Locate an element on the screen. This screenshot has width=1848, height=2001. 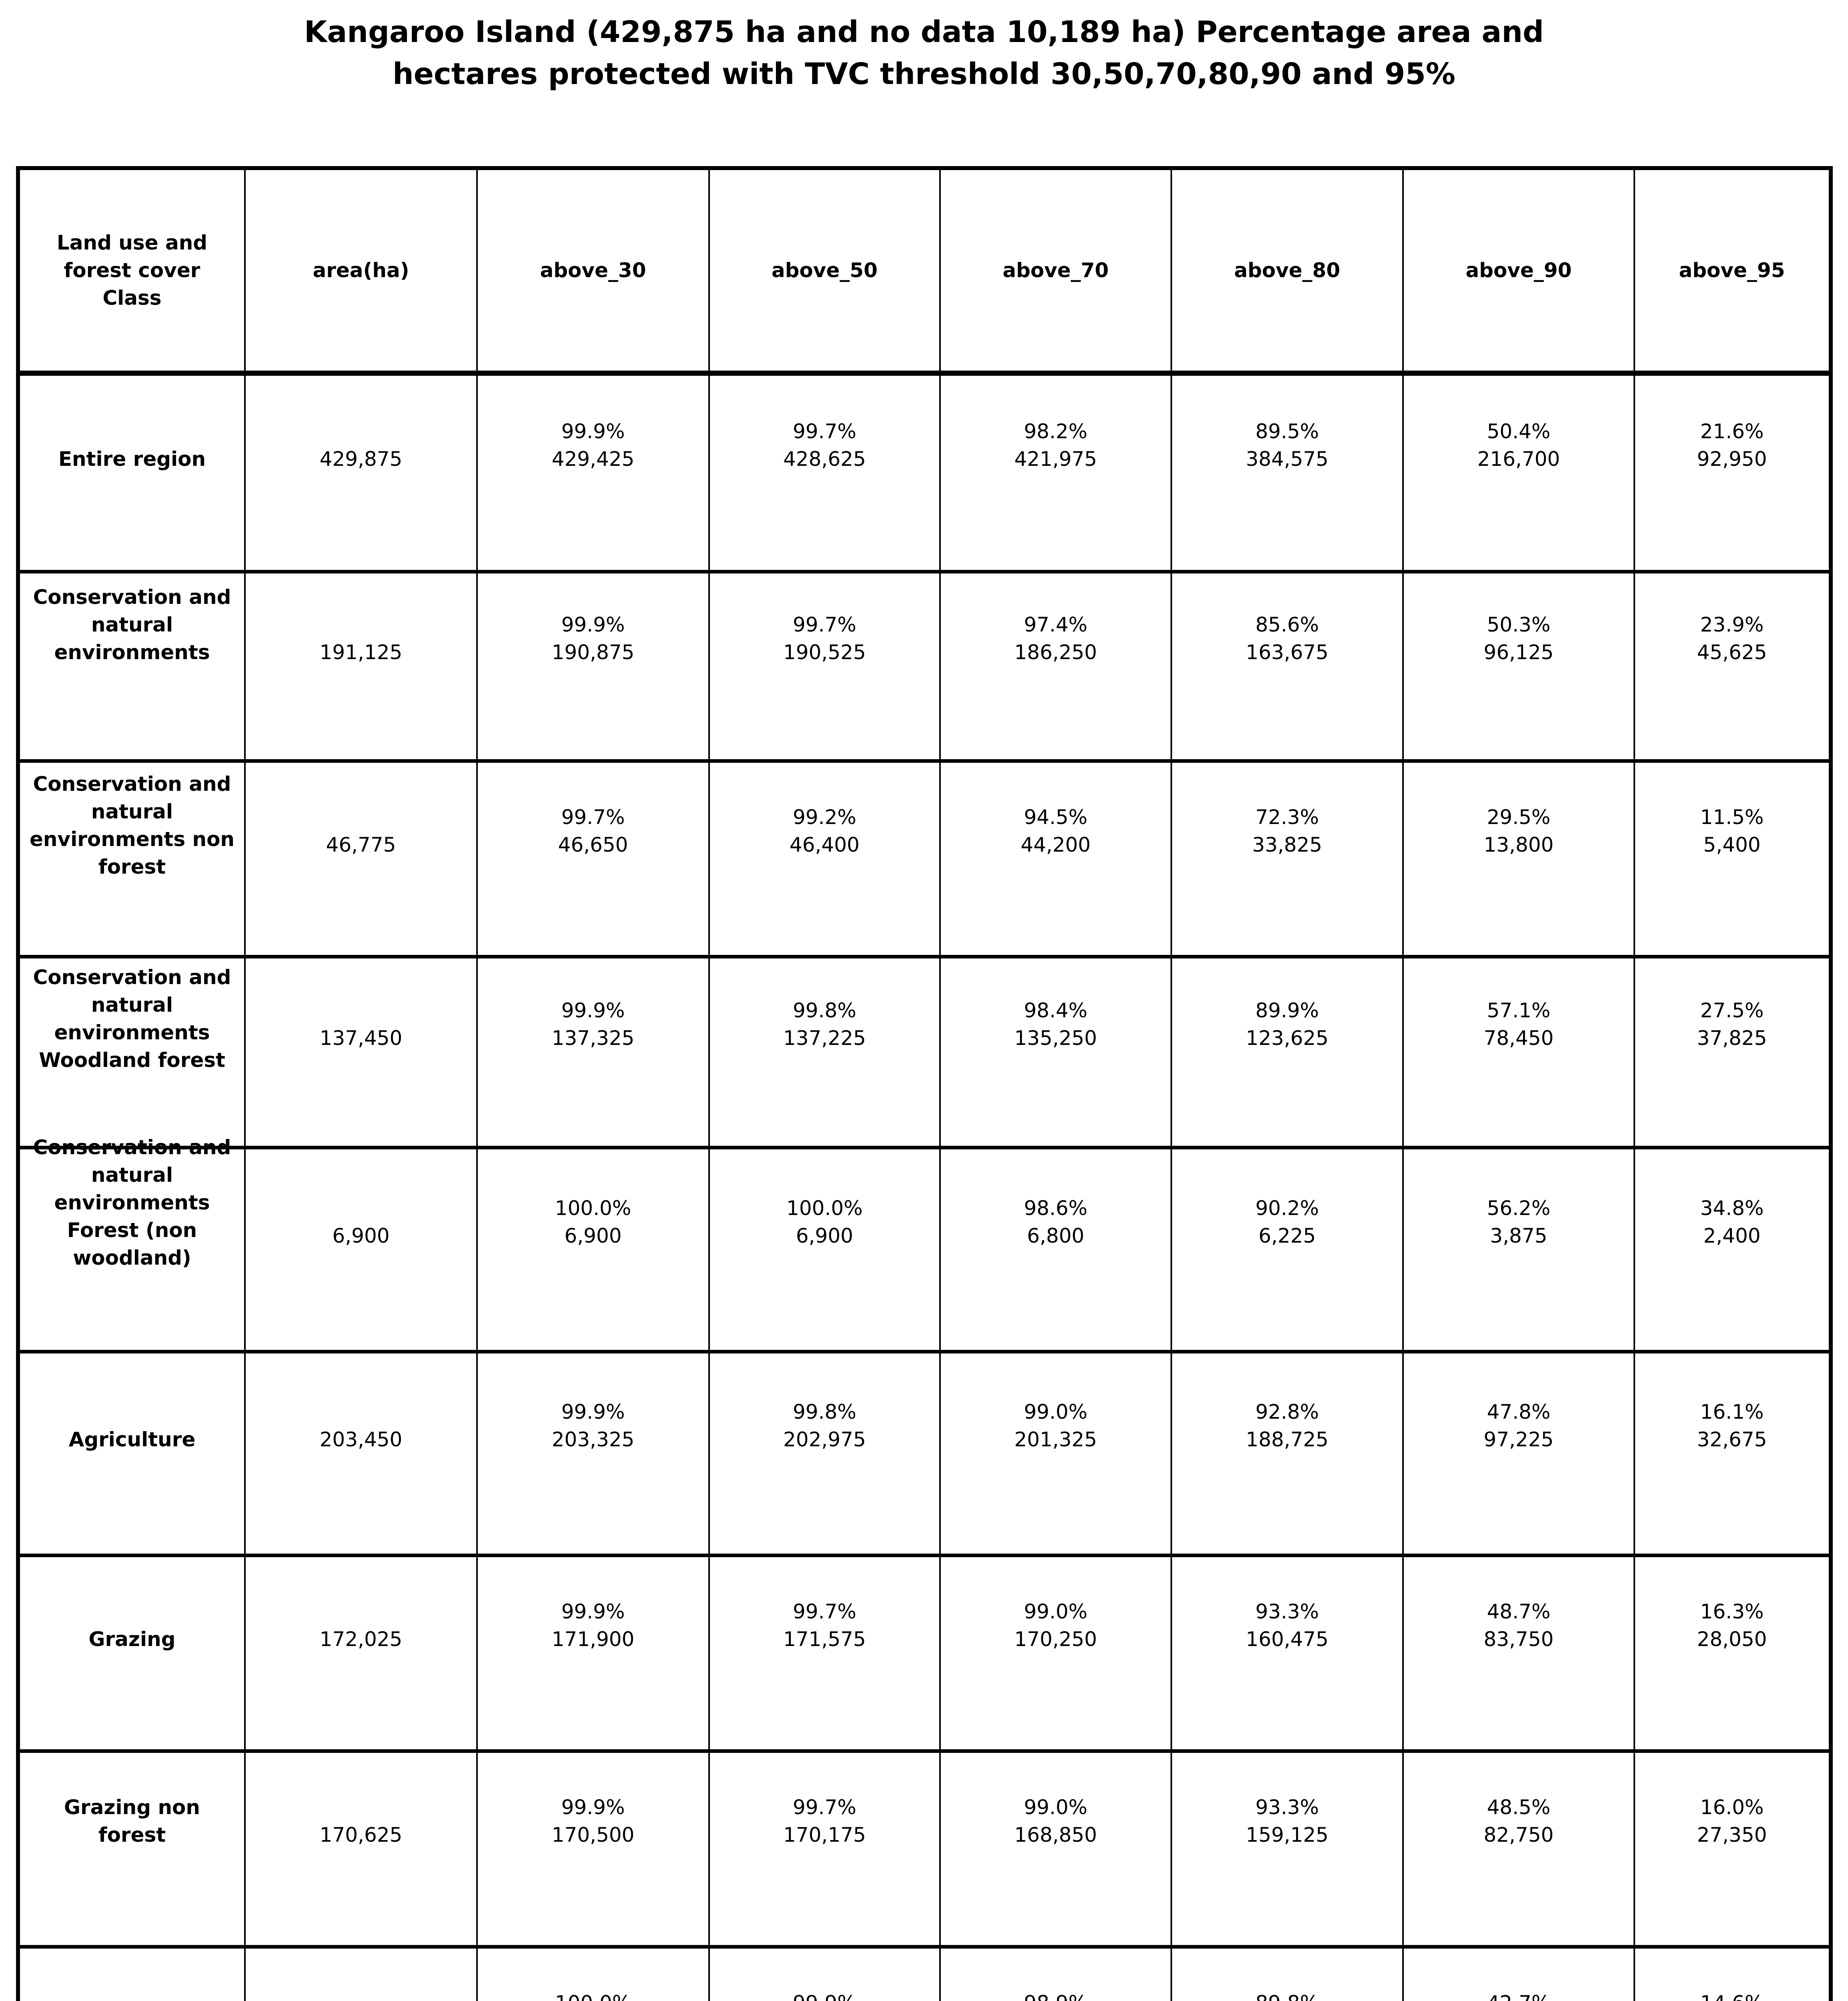
threshold-values: 99.9% 171,900 is located at coordinates (593, 1625).